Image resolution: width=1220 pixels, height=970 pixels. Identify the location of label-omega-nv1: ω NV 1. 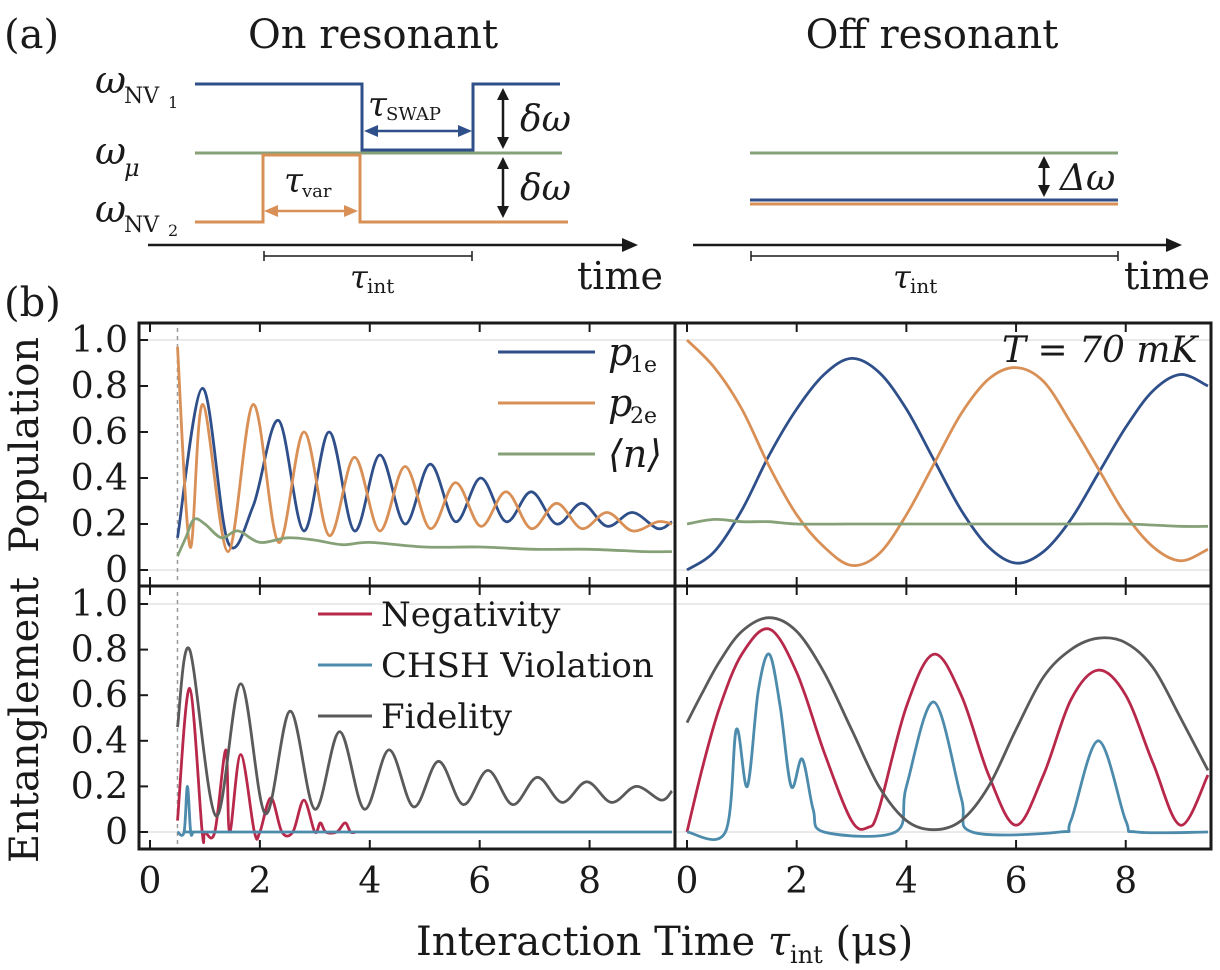
(136, 85).